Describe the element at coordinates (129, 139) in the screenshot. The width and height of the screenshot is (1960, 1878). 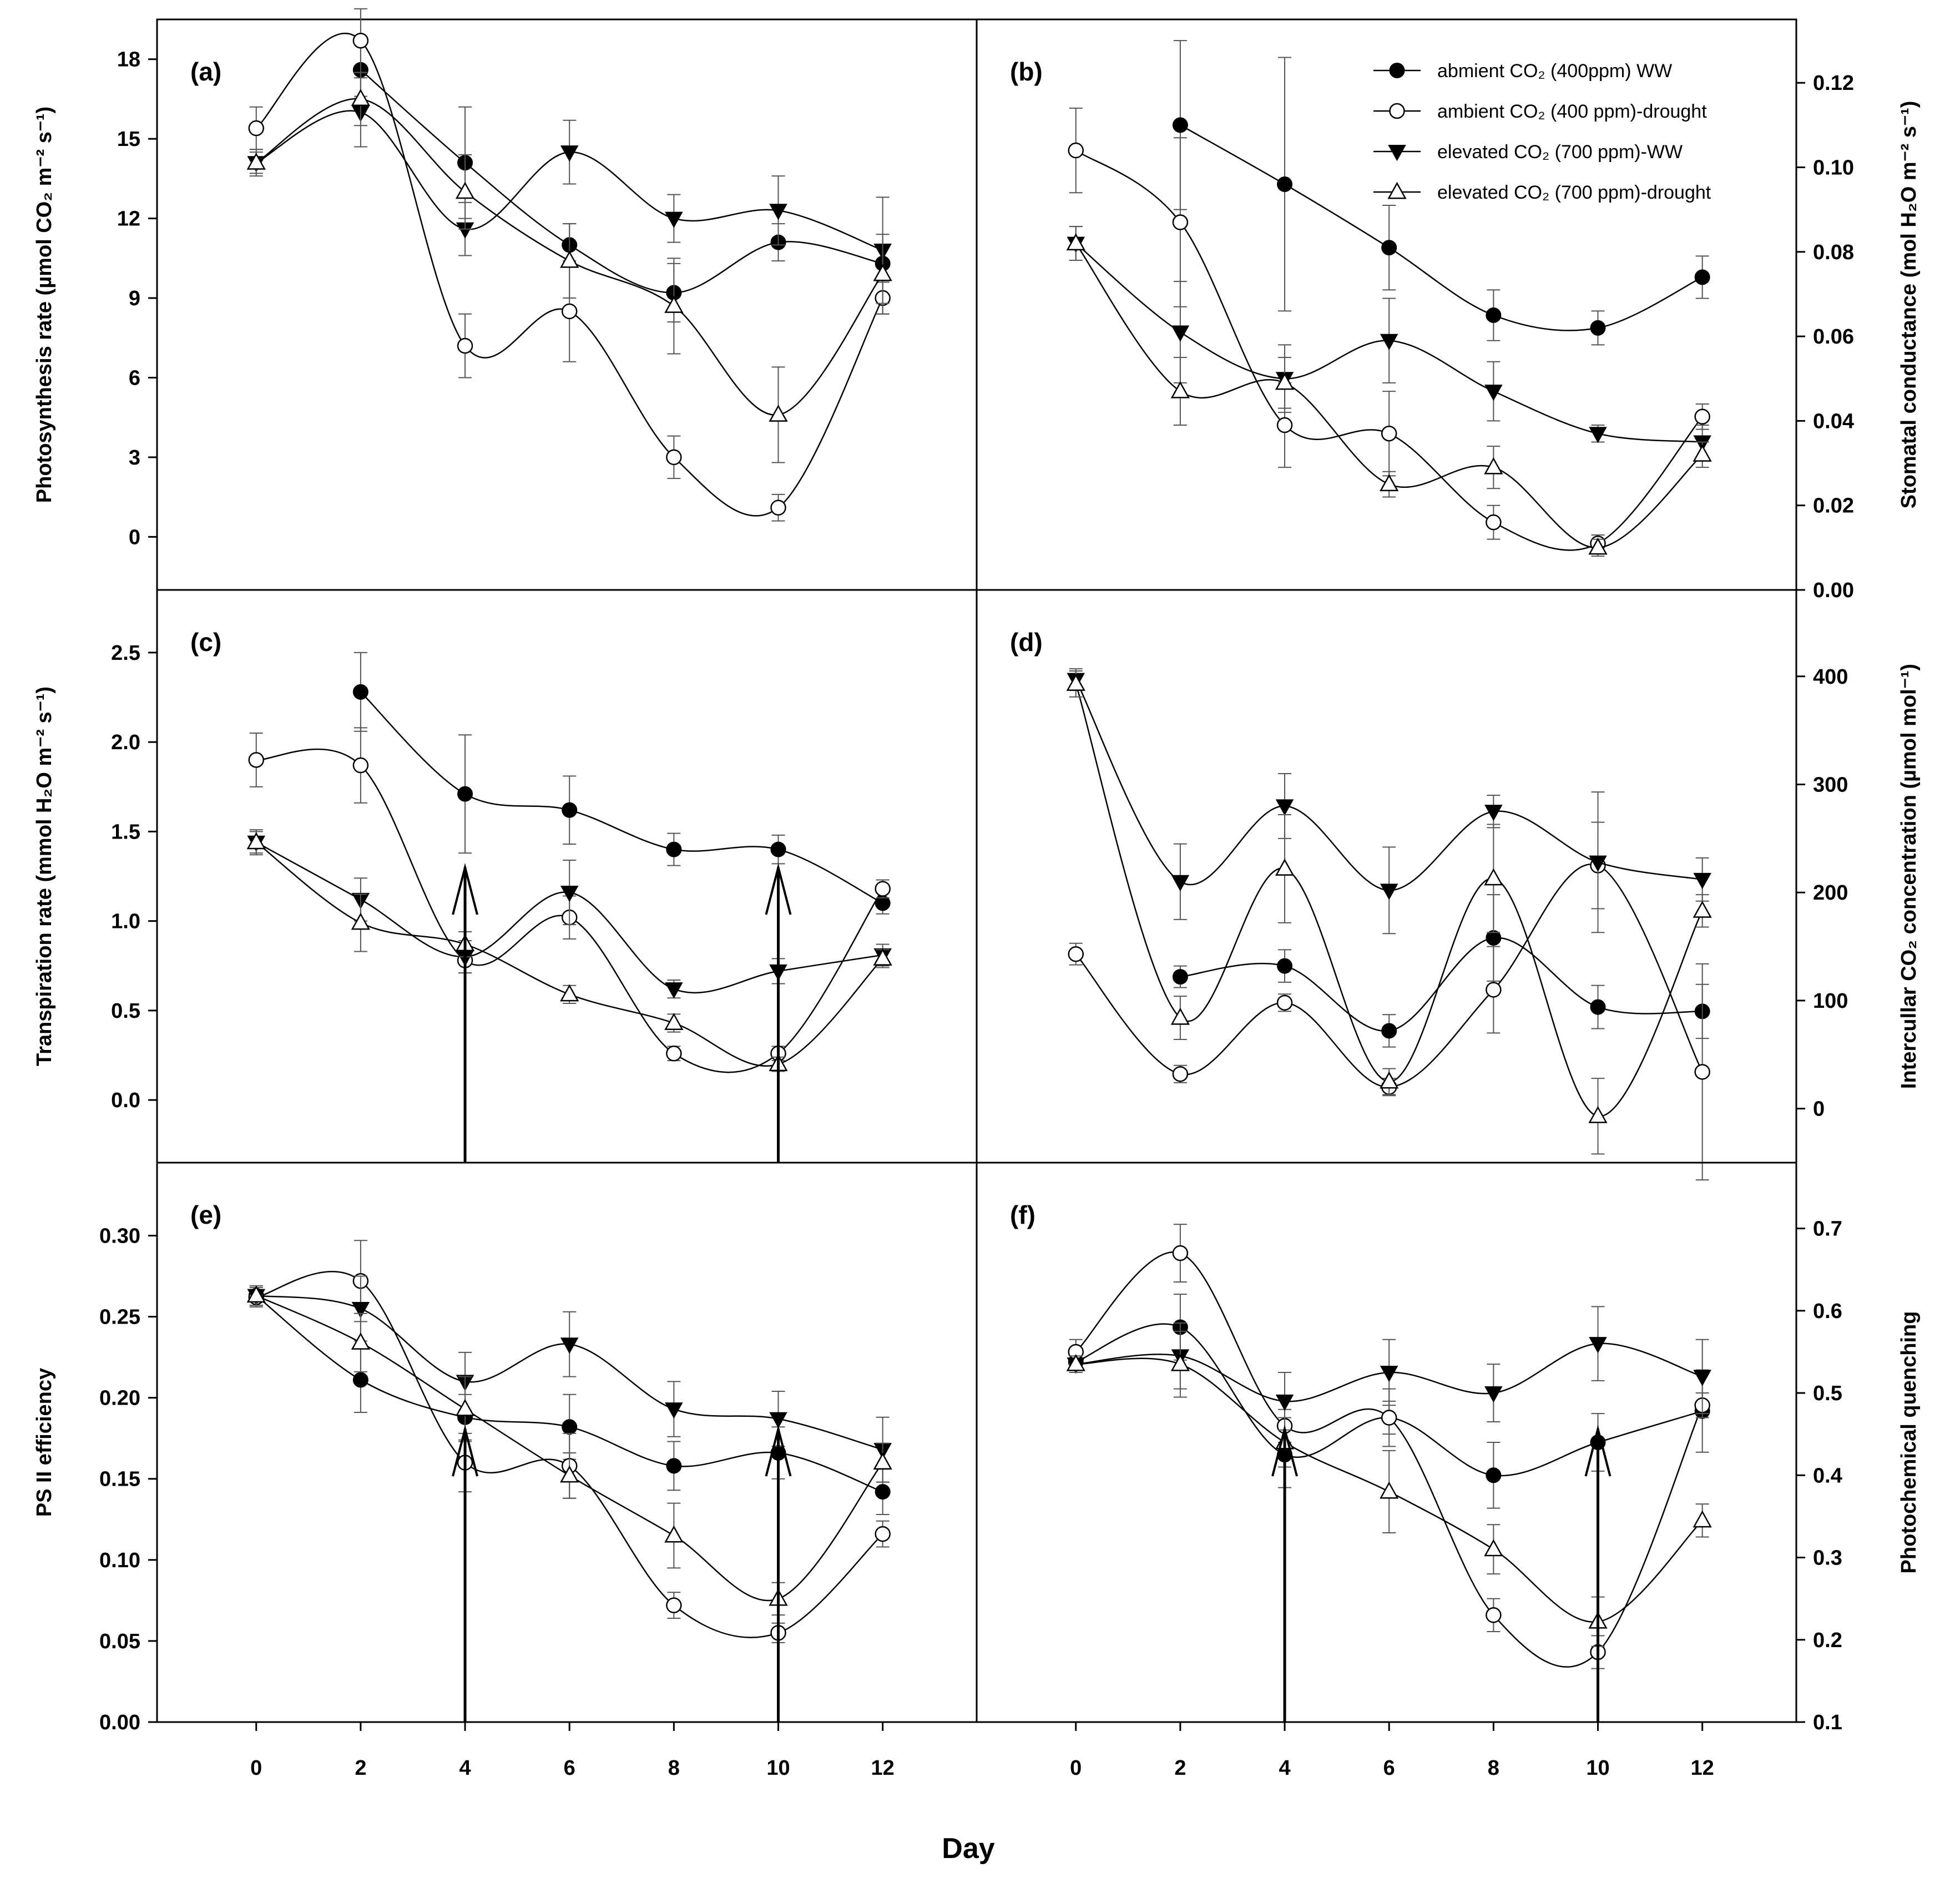
I see `panel-a-ytick-label: 15` at that location.